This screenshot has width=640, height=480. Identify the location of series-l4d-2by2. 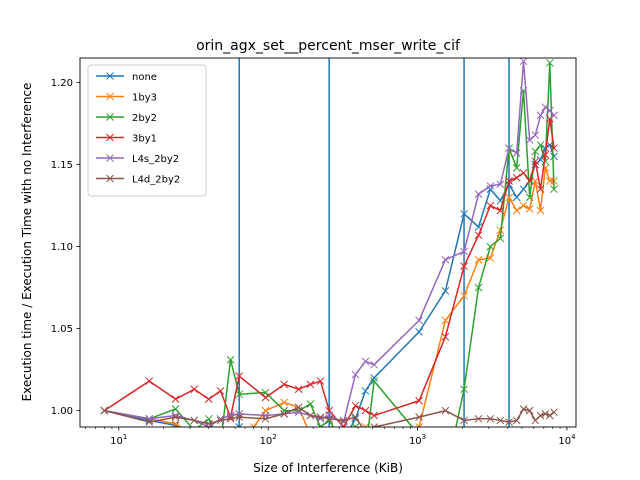
(329, 419).